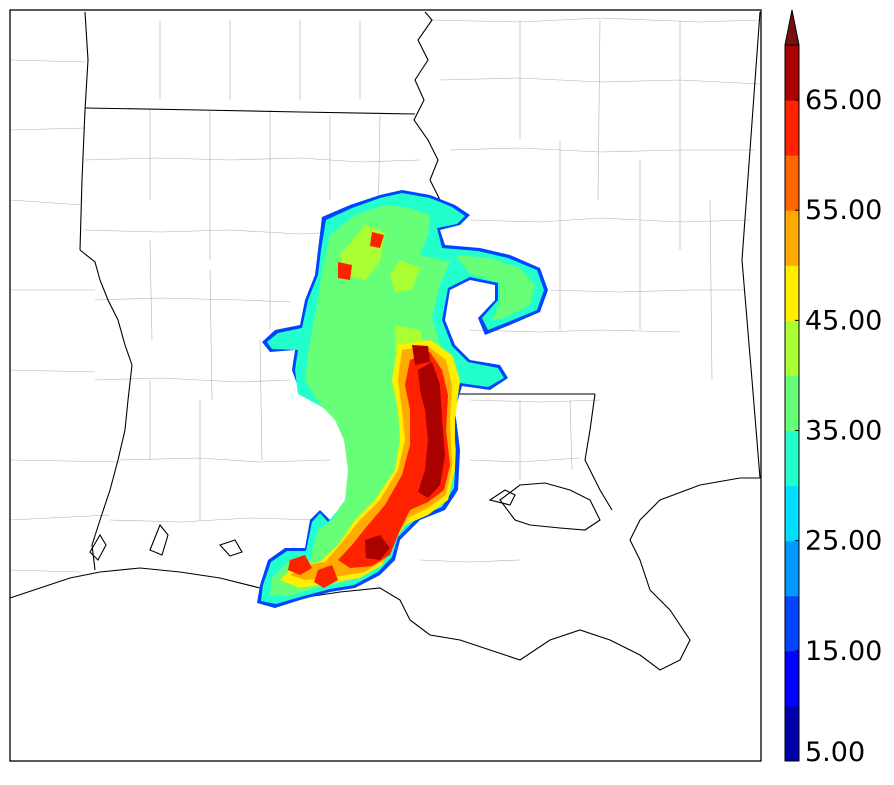 This screenshot has width=894, height=785. What do you see at coordinates (835, 752) in the screenshot?
I see `colorbar-tick-label: 5.00` at bounding box center [835, 752].